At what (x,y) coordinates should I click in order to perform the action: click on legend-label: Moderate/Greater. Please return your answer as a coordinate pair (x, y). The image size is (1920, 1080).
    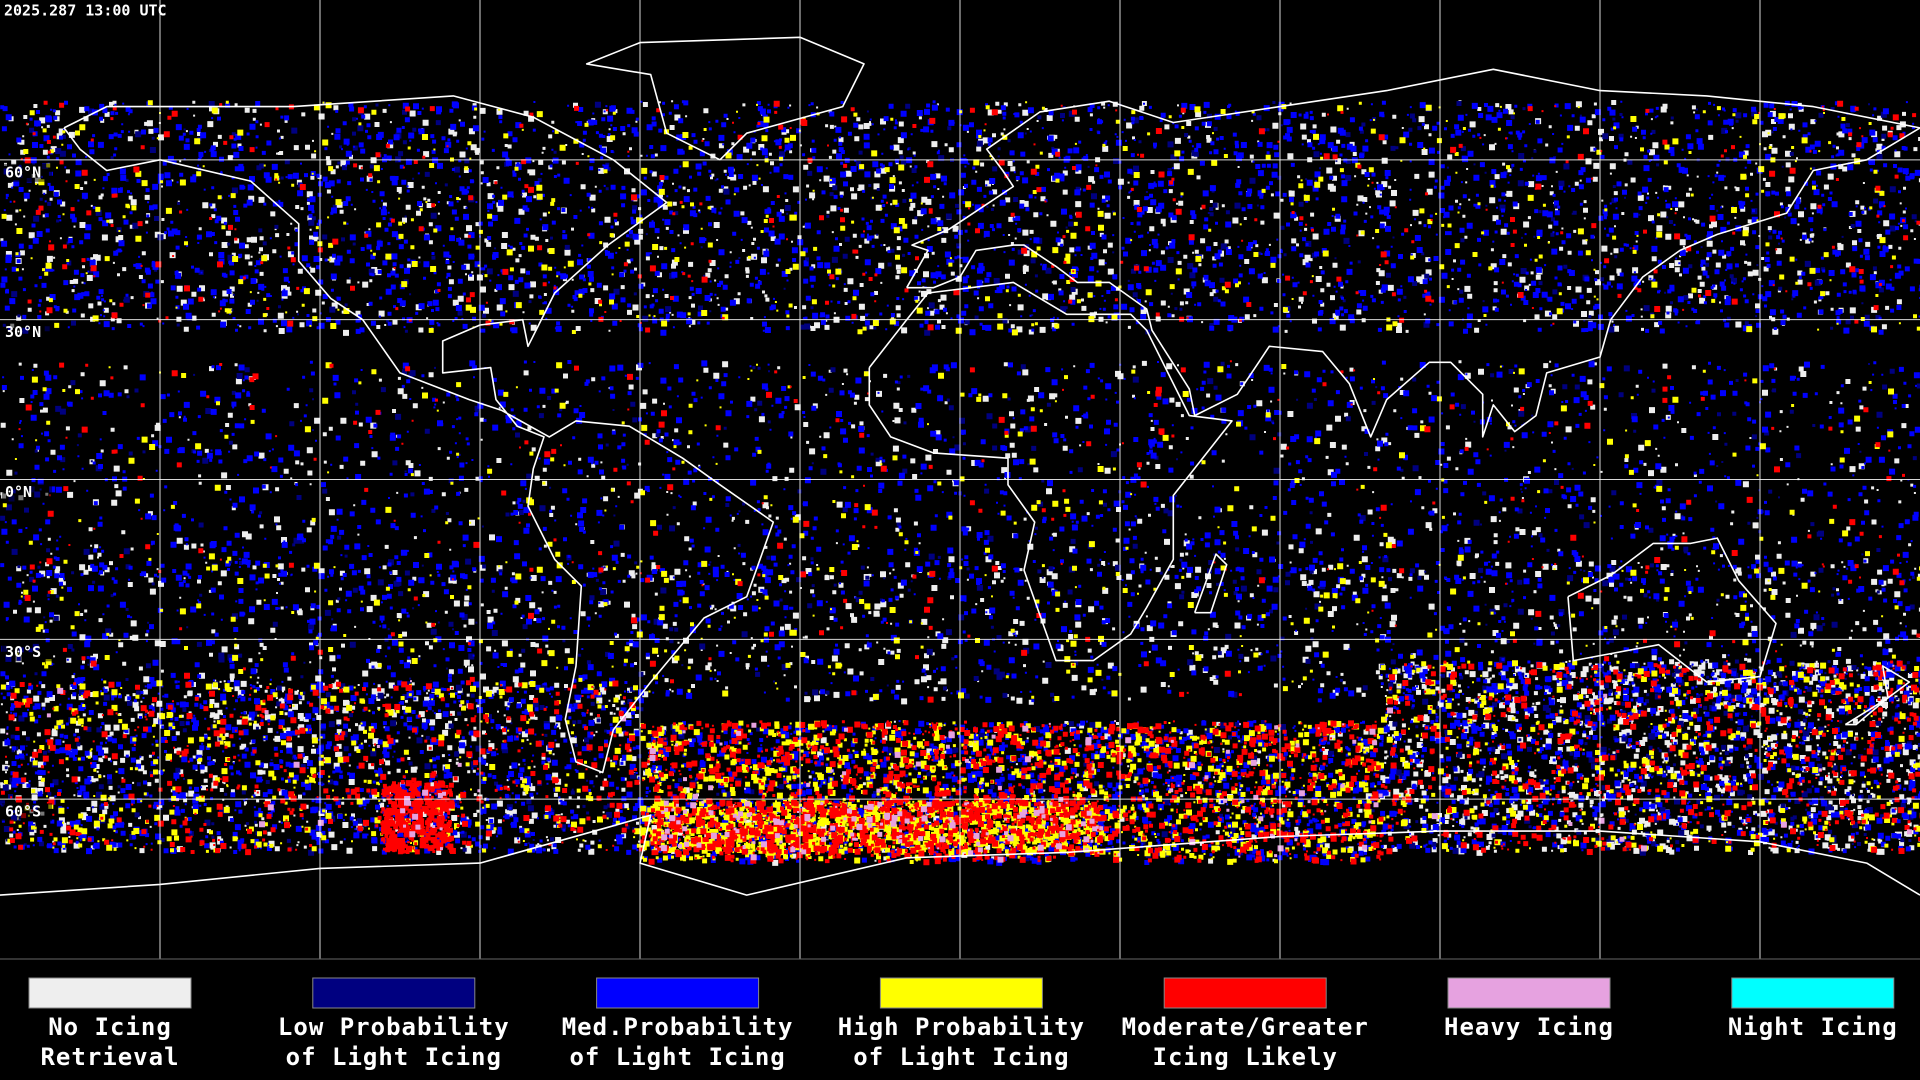
    Looking at the image, I should click on (1245, 1027).